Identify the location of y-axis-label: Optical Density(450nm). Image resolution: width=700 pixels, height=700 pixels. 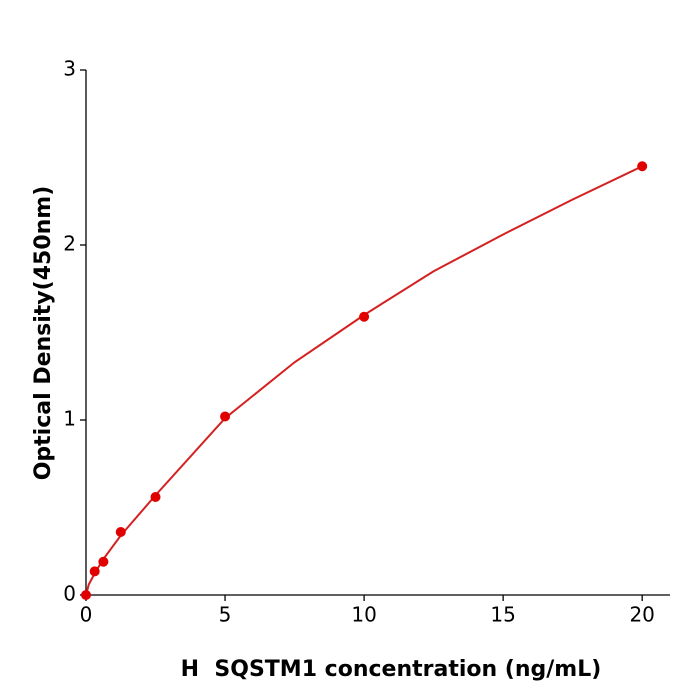
(43, 333).